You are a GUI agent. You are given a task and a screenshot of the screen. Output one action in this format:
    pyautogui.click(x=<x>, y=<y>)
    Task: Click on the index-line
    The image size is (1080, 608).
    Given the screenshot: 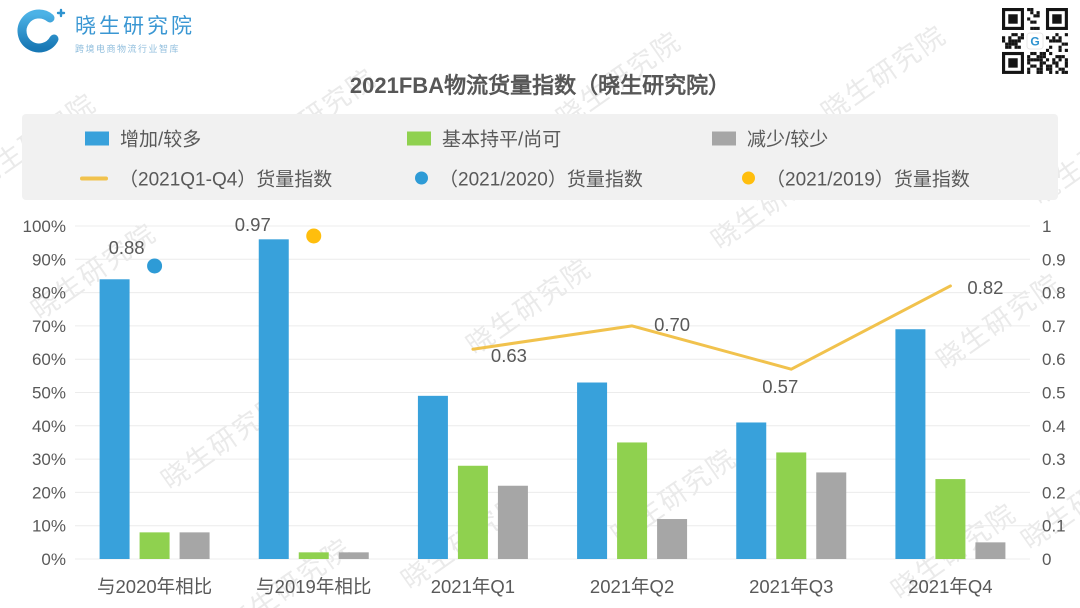 What is the action you would take?
    pyautogui.click(x=711, y=327)
    